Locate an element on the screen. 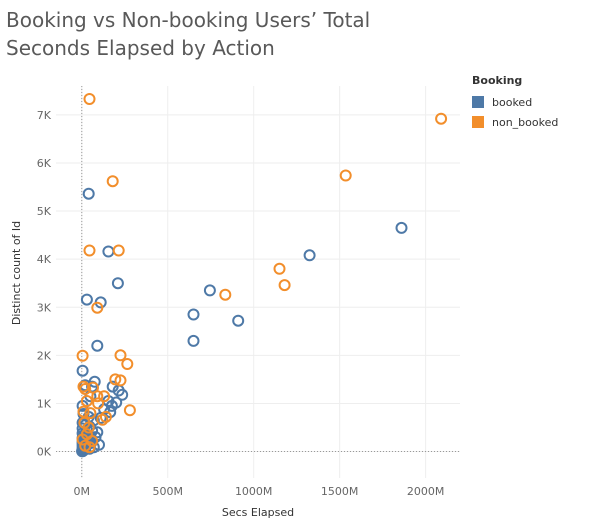 This screenshot has height=526, width=611. y-tick-label: 6K is located at coordinates (44, 163).